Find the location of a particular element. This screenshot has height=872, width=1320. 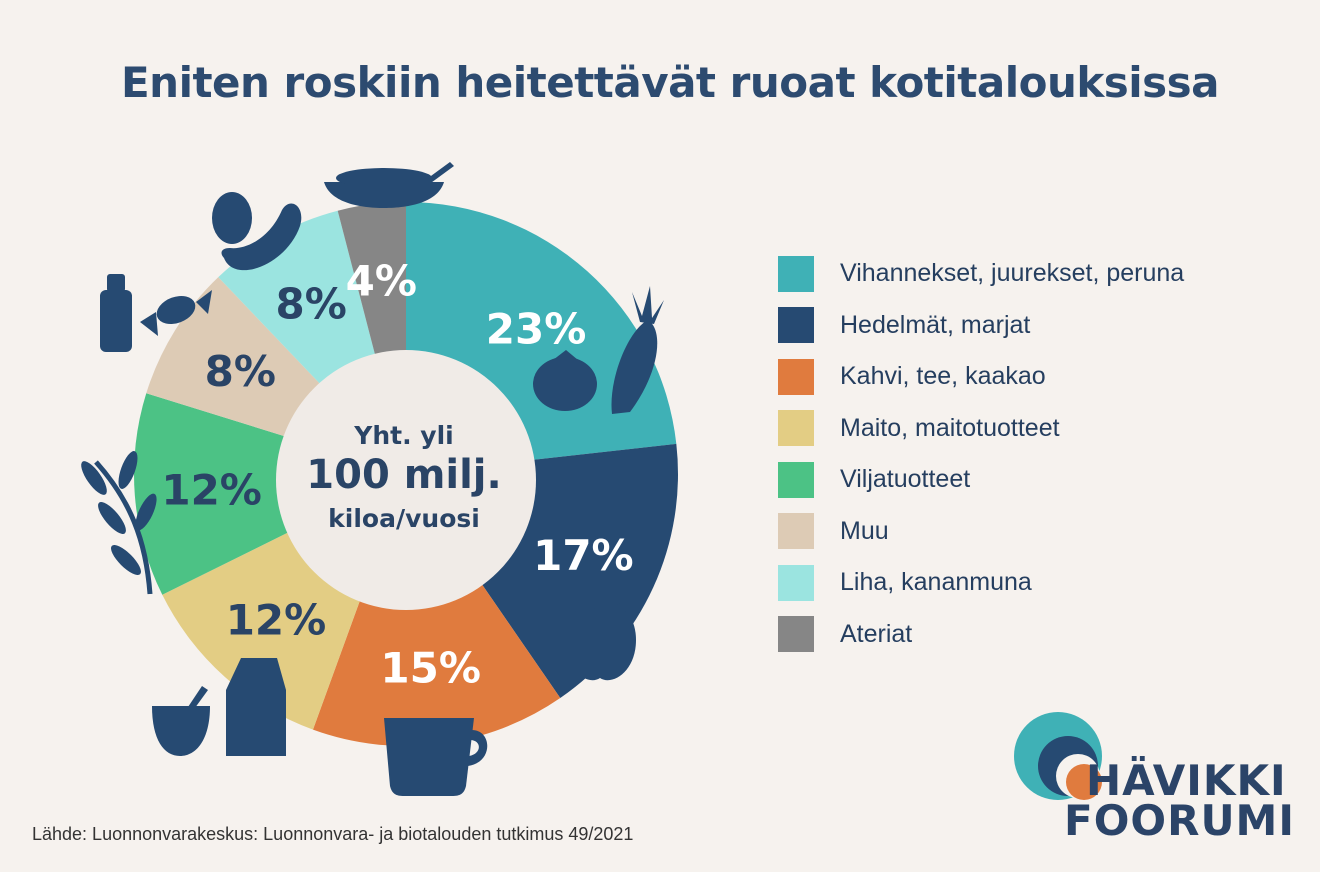

slice-label-4: 12% is located at coordinates (276, 619).